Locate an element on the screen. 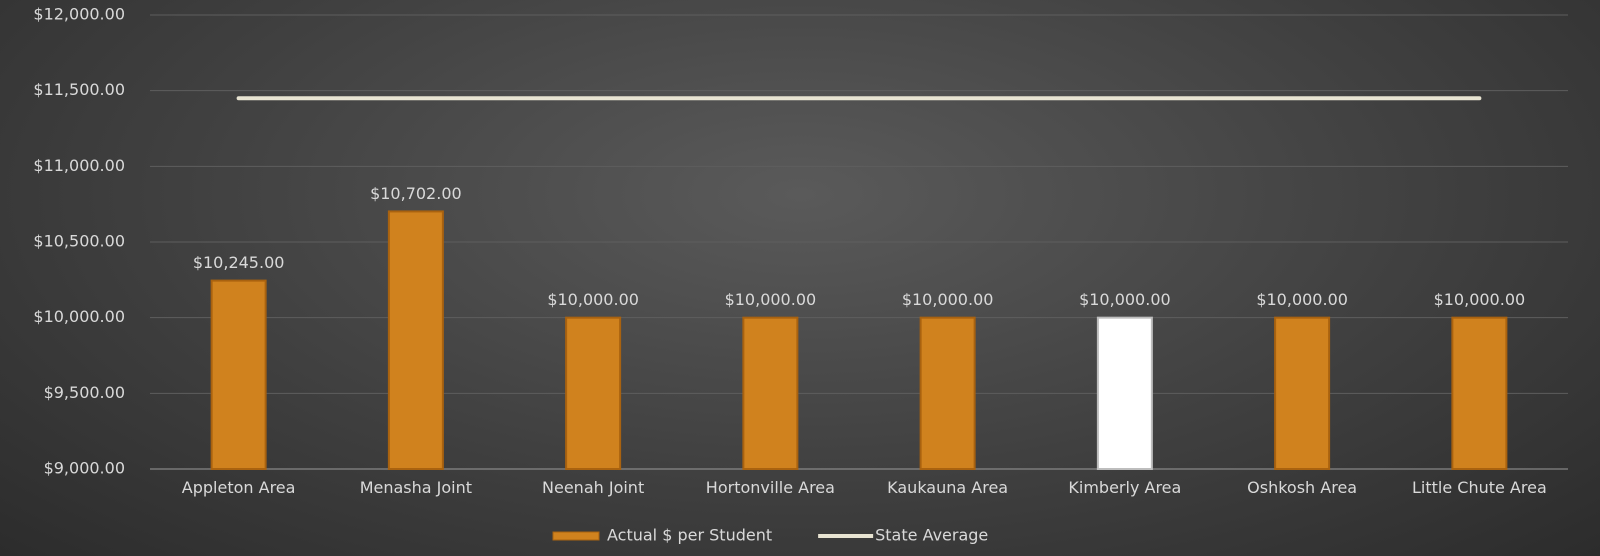  legend-swatch is located at coordinates (576, 536).